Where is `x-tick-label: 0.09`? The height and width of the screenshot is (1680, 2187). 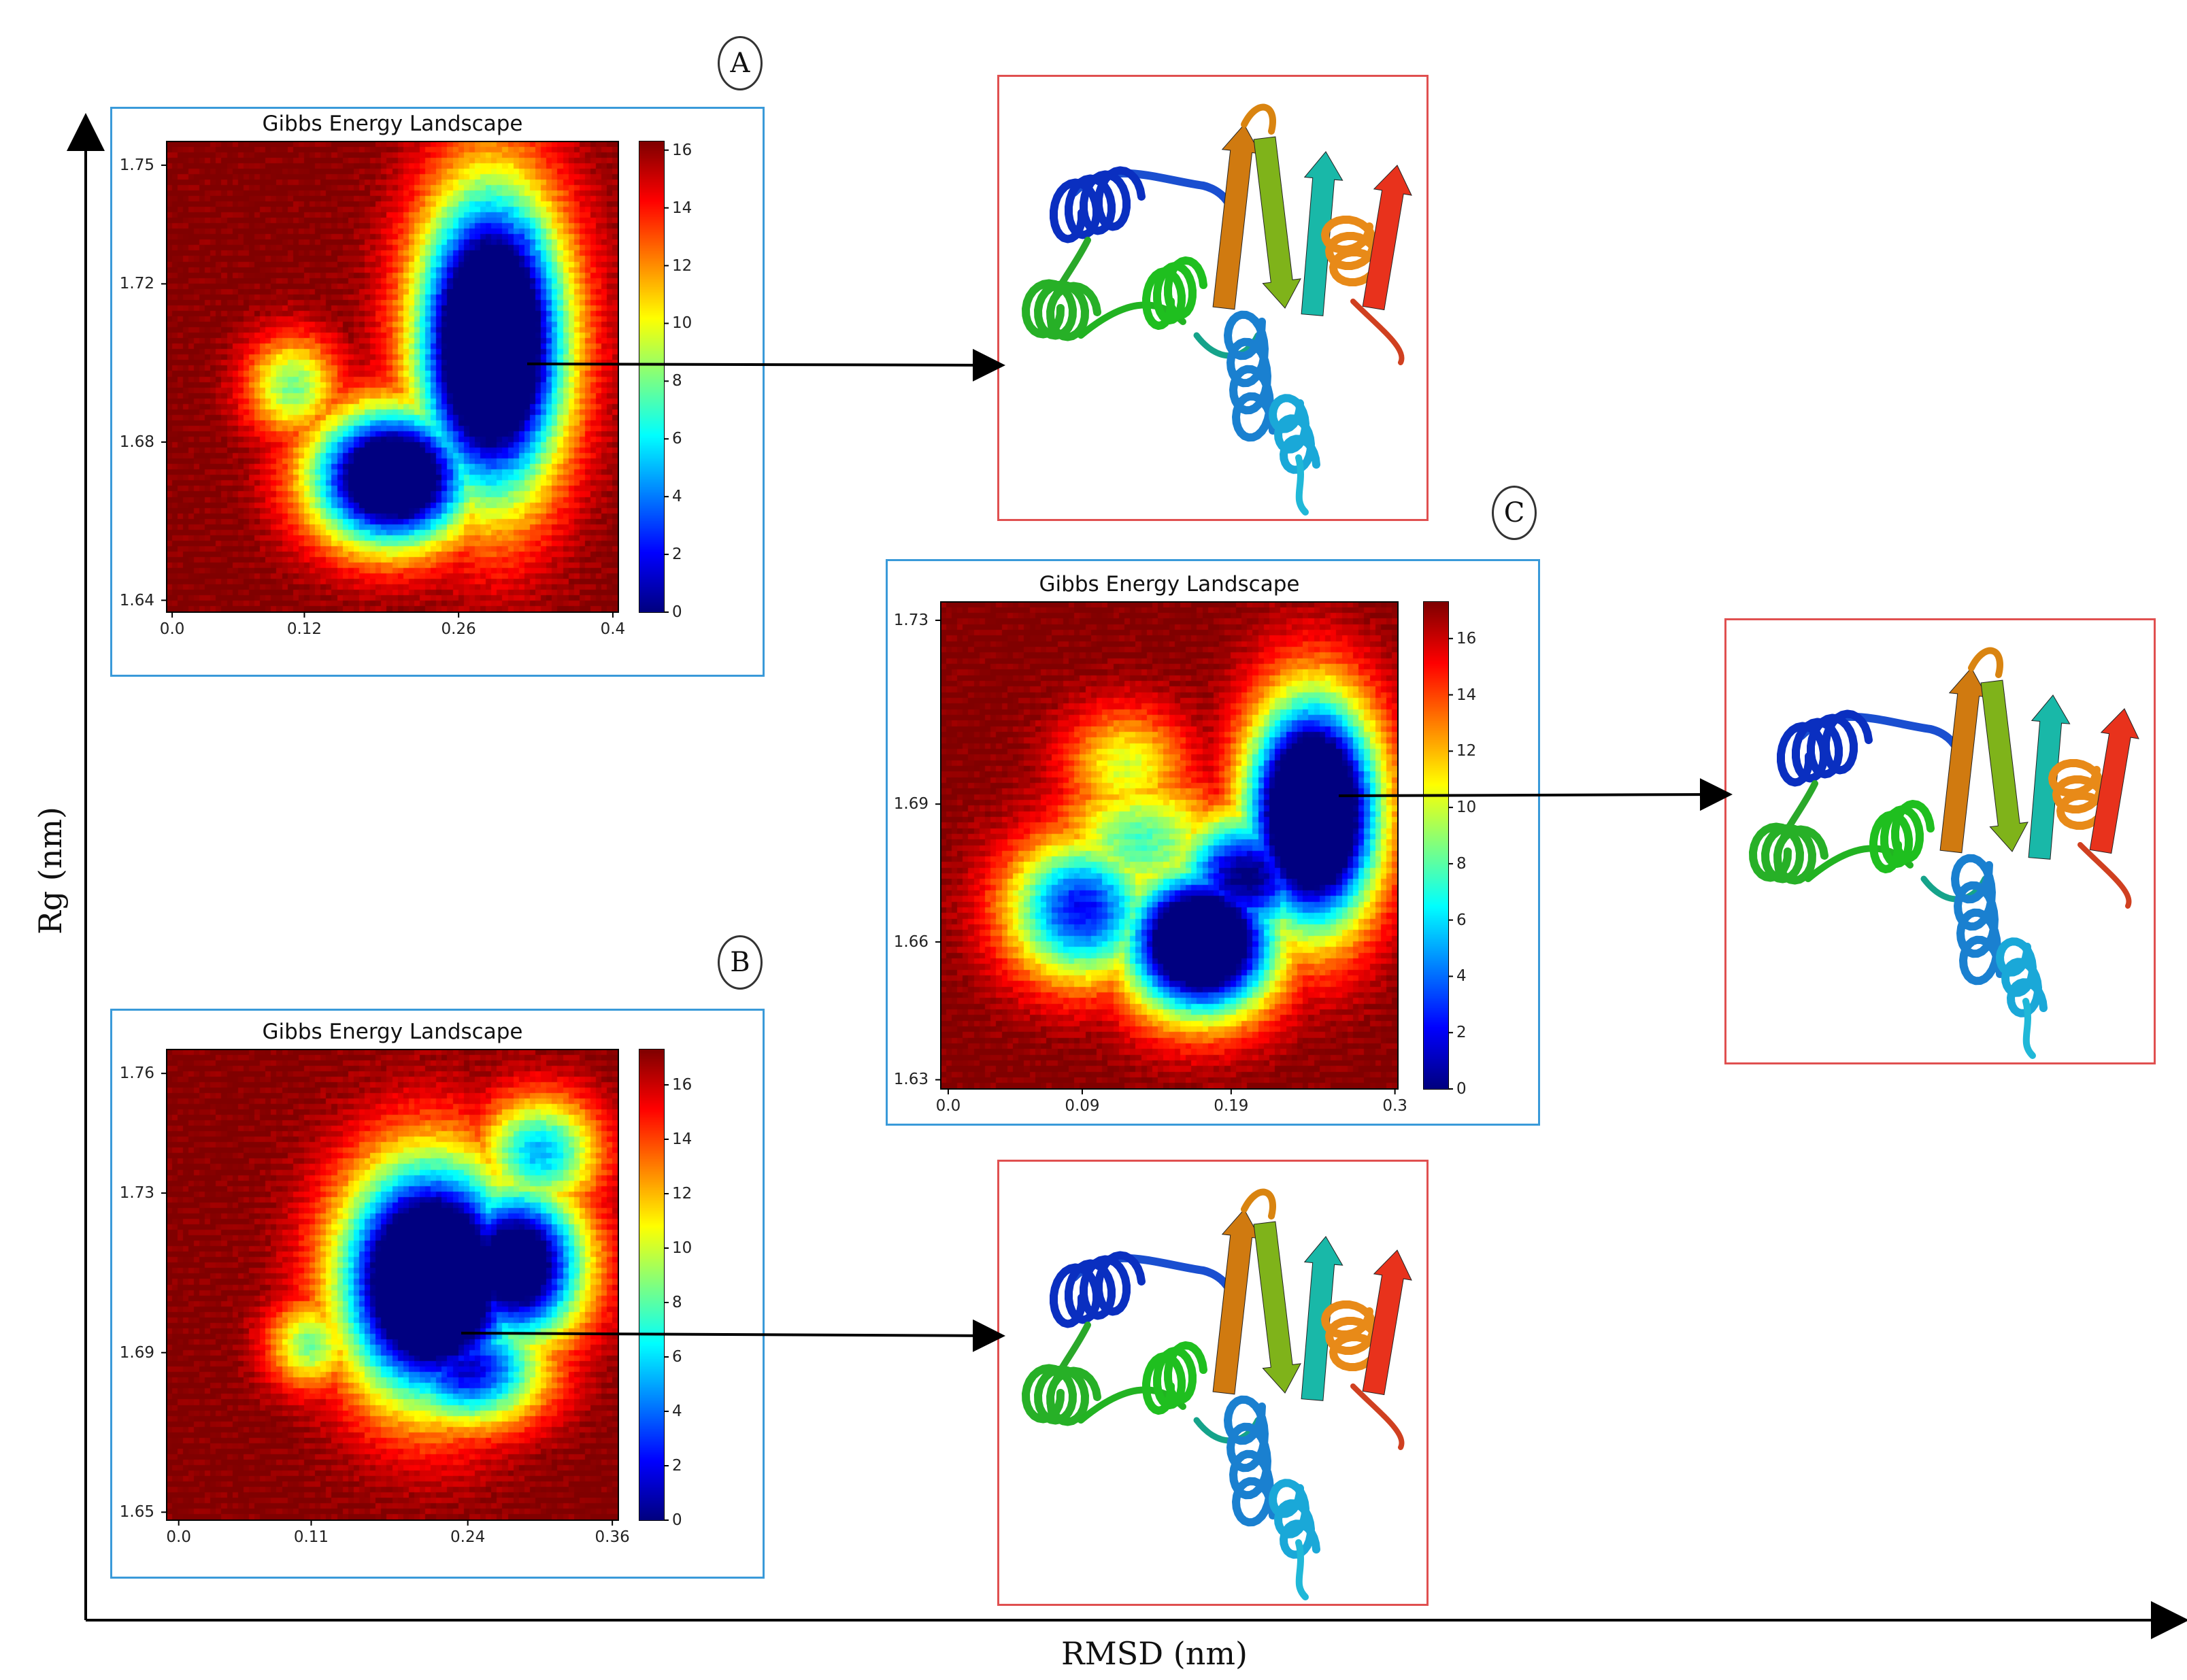 x-tick-label: 0.09 is located at coordinates (1082, 1106).